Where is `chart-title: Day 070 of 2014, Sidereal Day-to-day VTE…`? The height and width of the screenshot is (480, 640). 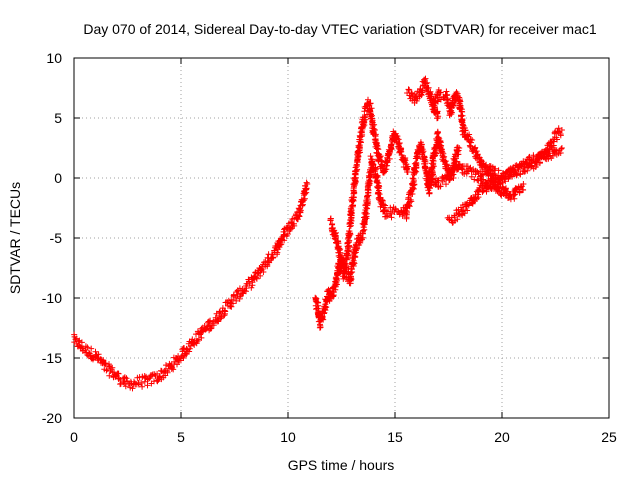 chart-title: Day 070 of 2014, Sidereal Day-to-day VTE… is located at coordinates (339, 29).